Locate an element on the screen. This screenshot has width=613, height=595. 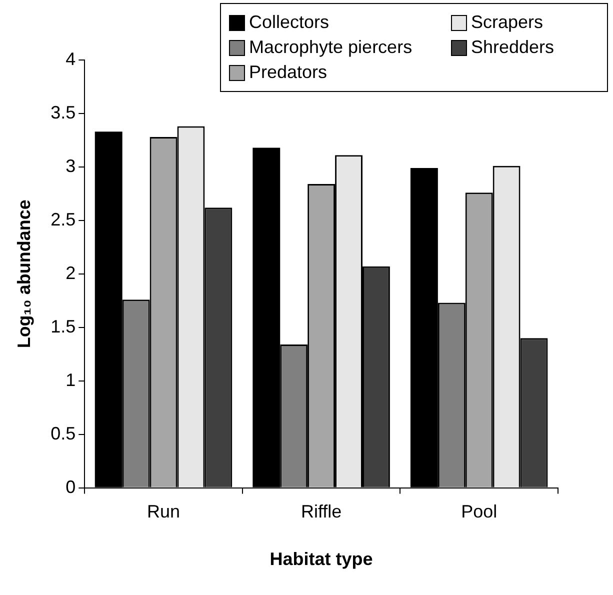
legend-label: Scrapers is located at coordinates (507, 22).